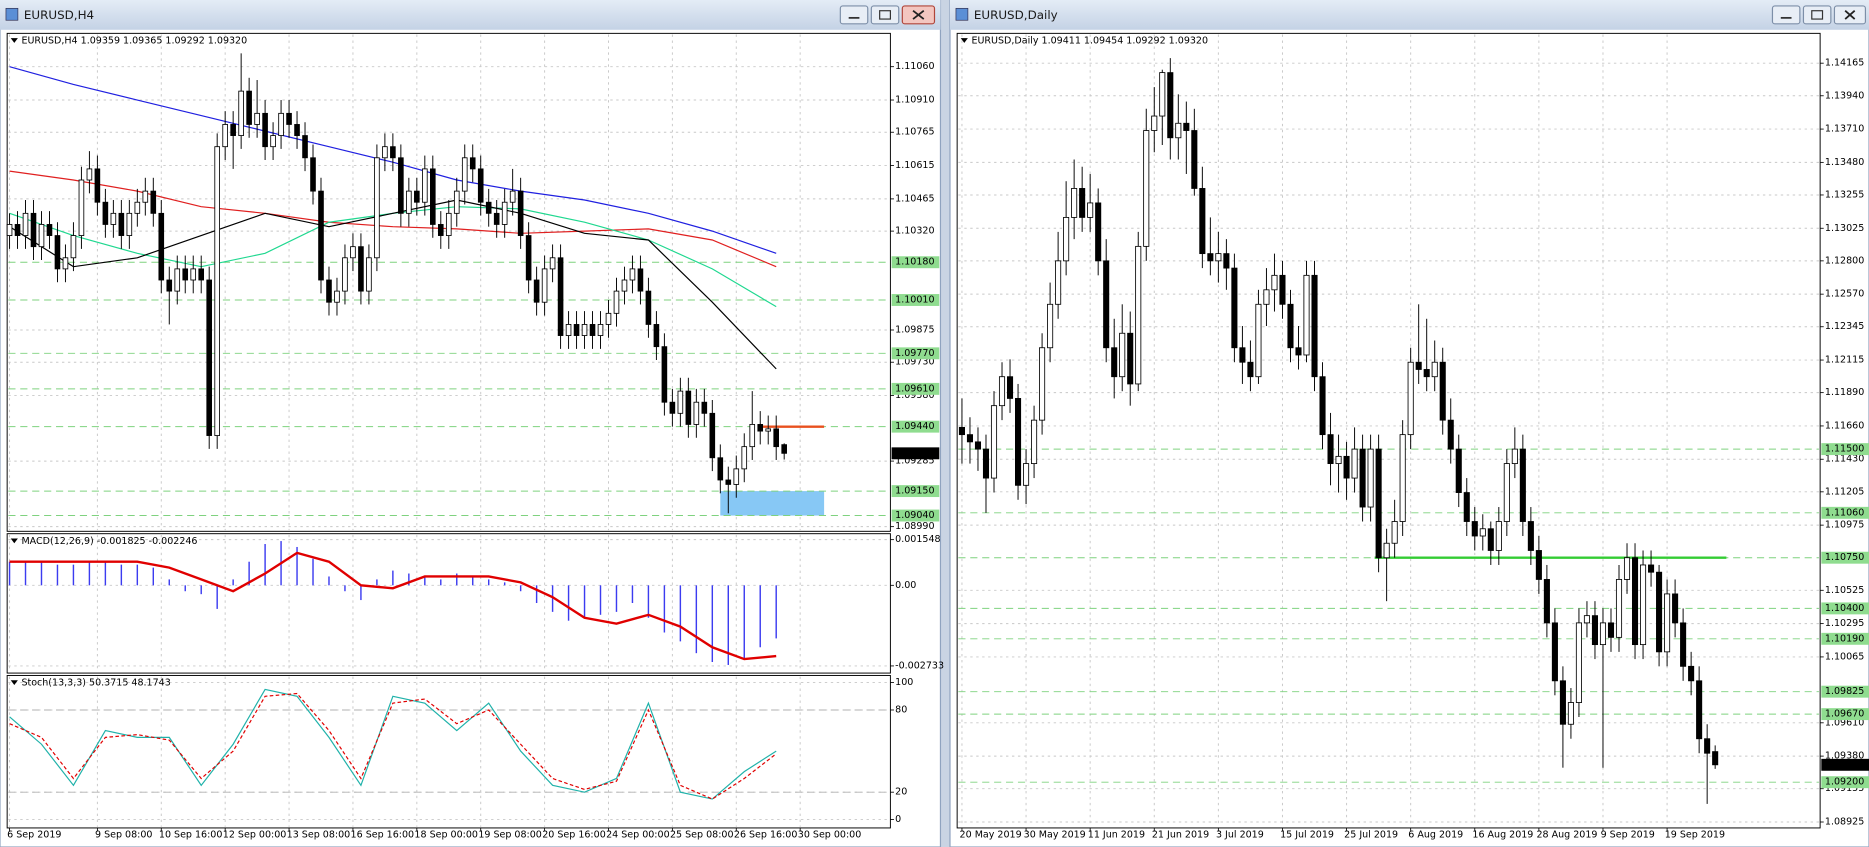  I want to click on window-title: EURUSD,Daily, so click(1016, 15).